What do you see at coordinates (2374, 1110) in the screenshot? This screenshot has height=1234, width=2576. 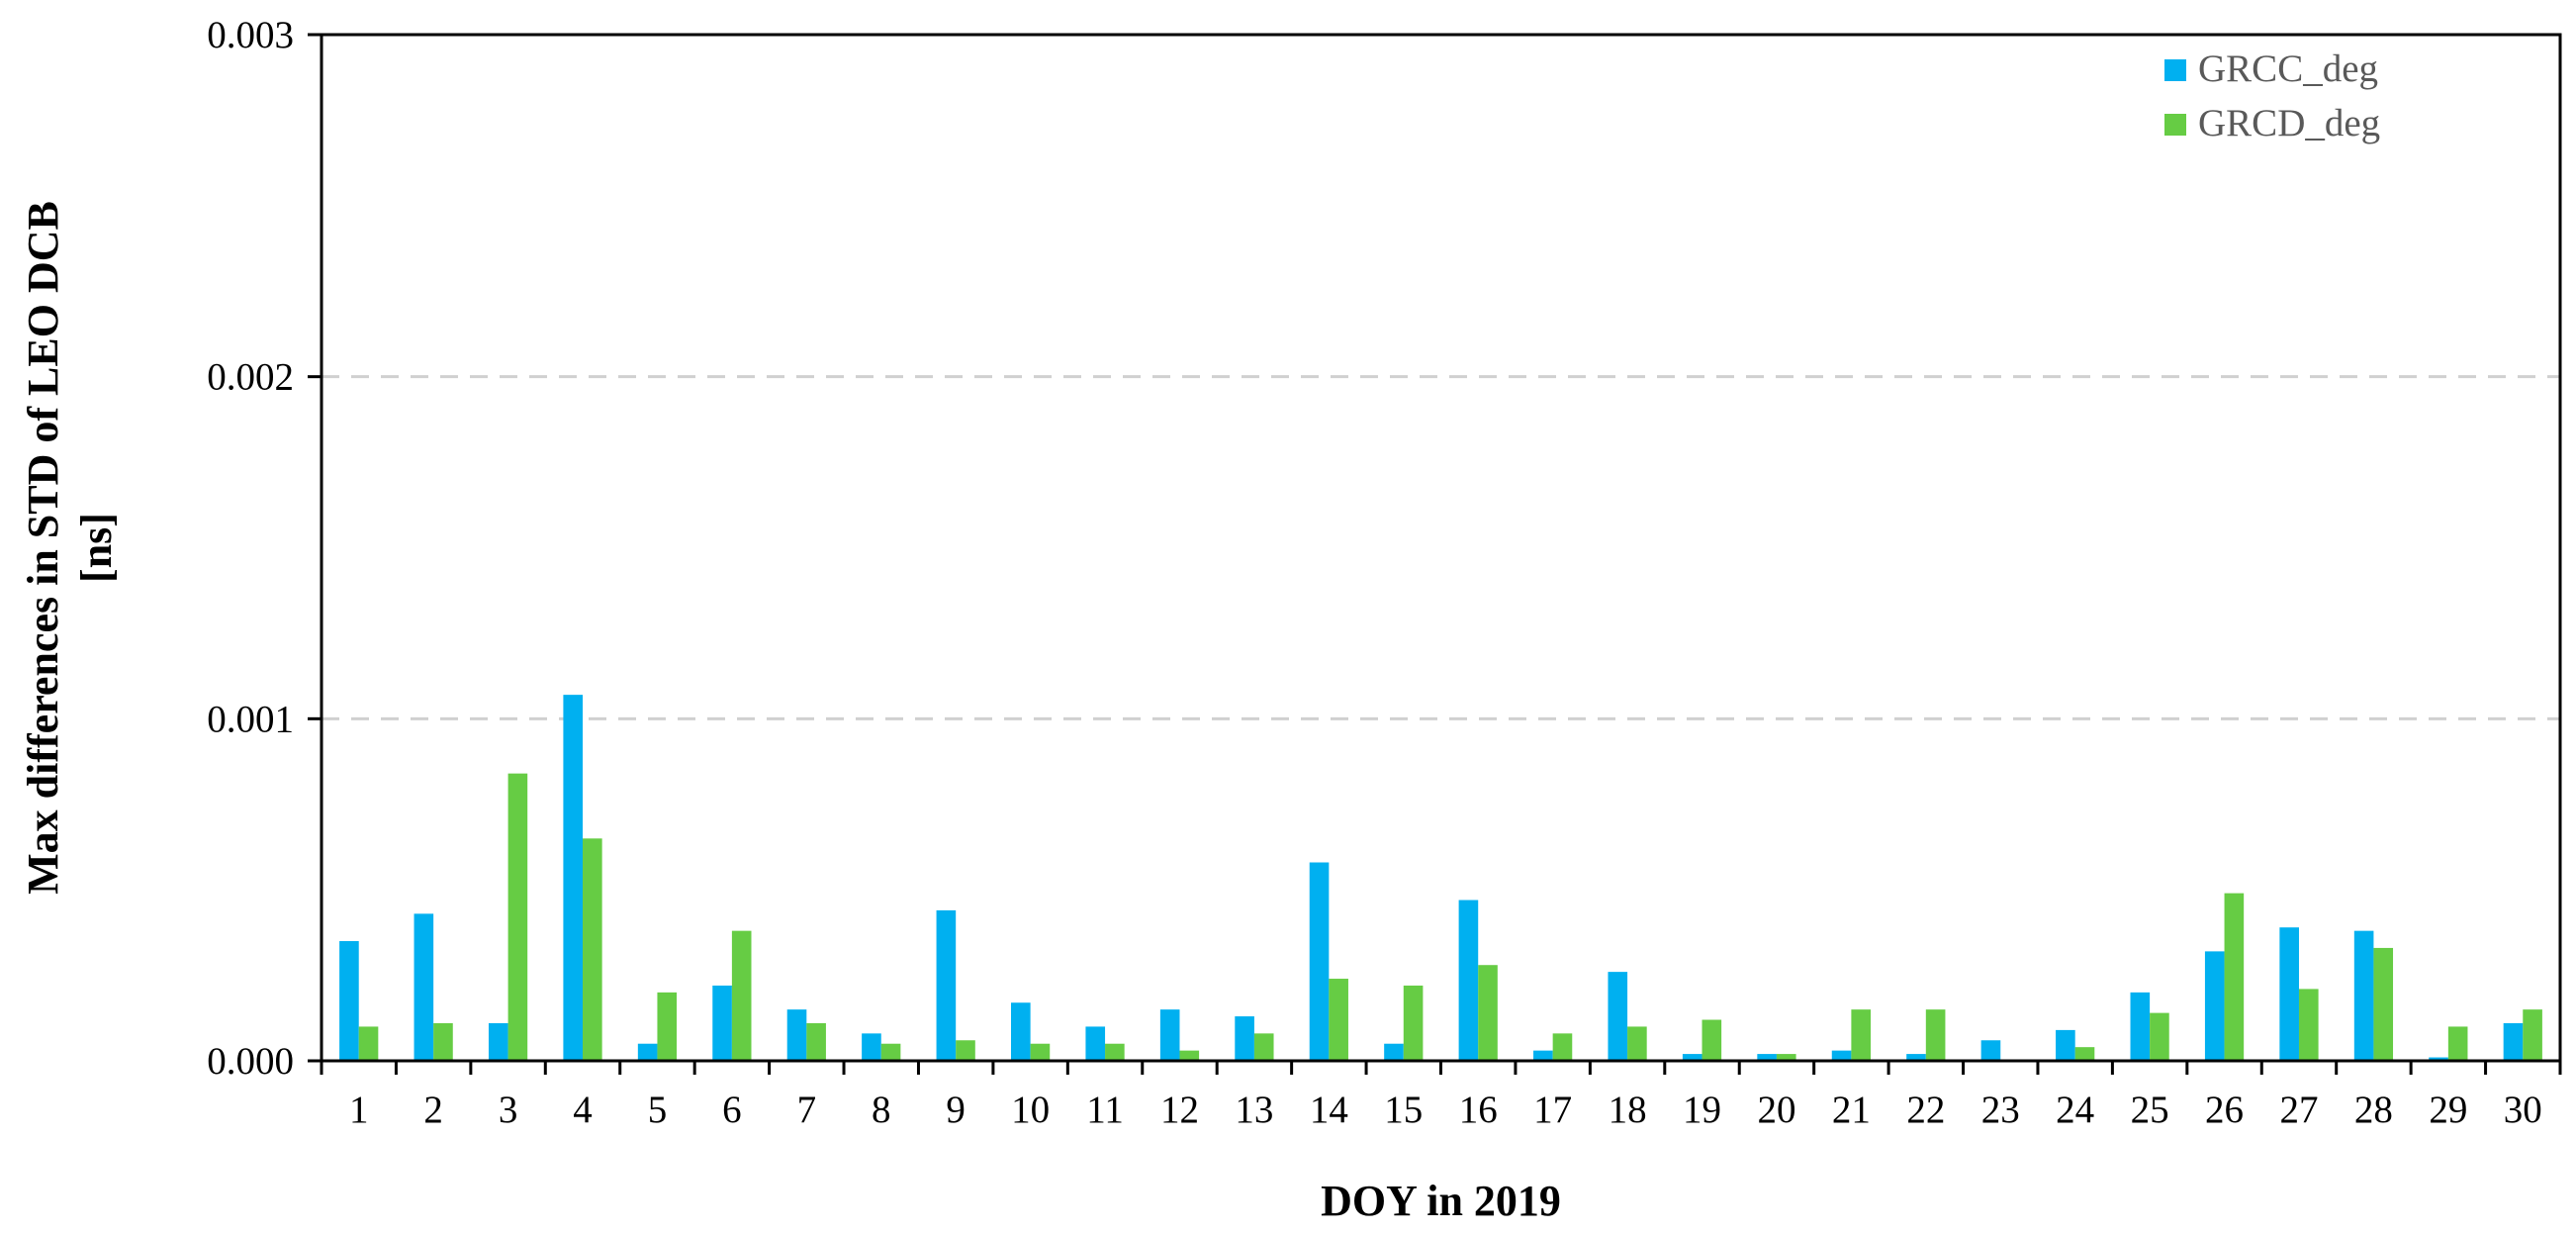 I see `x-tick-label: 28` at bounding box center [2374, 1110].